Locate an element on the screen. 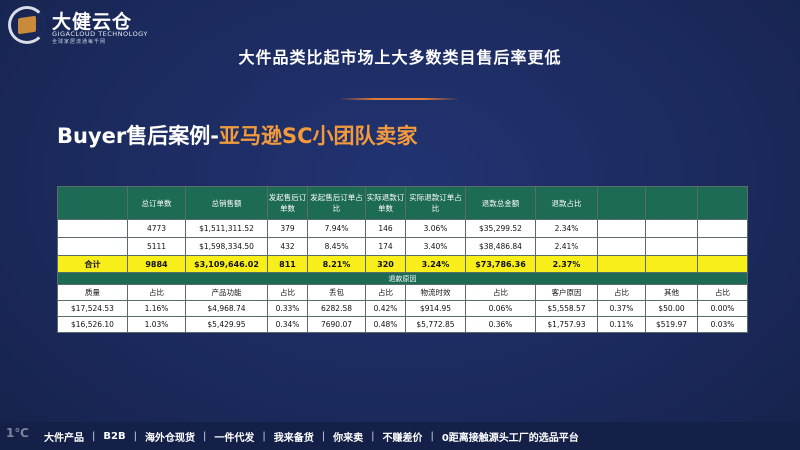 The image size is (800, 450). table-row-cell: $38,486.84 is located at coordinates (500, 246).